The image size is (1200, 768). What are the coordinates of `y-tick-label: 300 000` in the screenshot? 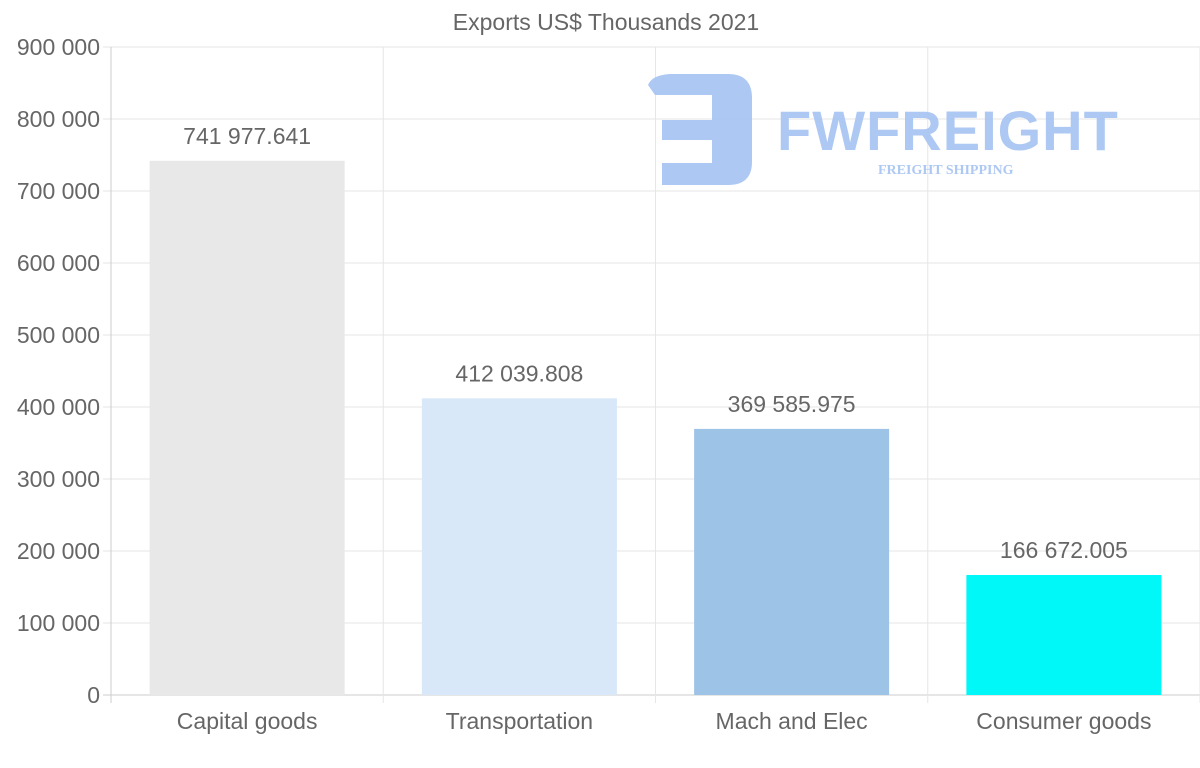 It's located at (58, 479).